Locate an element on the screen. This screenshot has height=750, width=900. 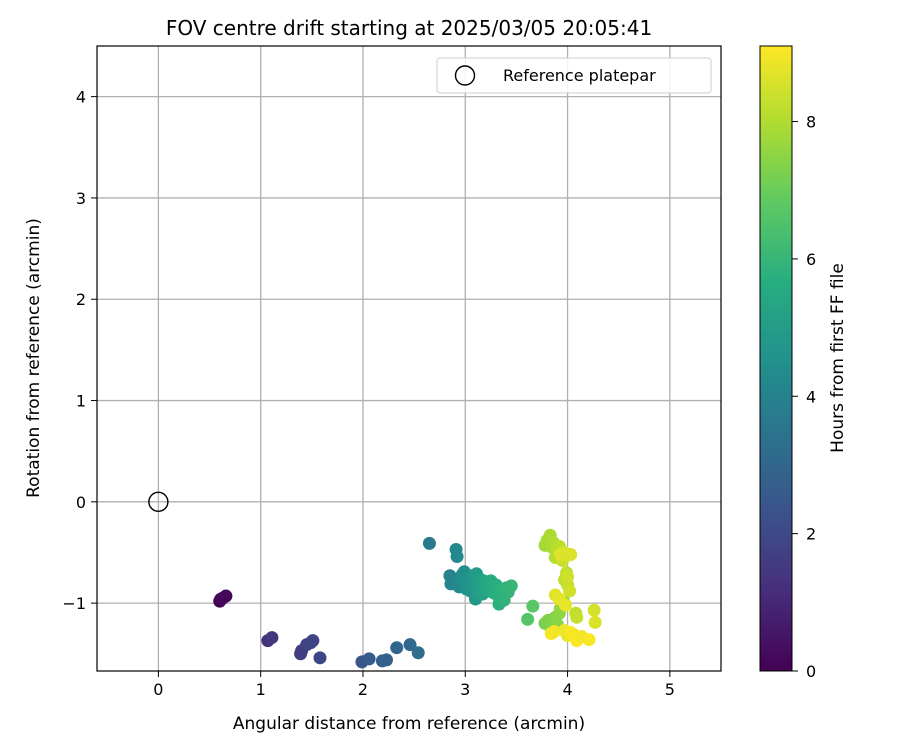
colorbar: 0 2 4 6 8 Hours from first FF file is located at coordinates (803, 363).